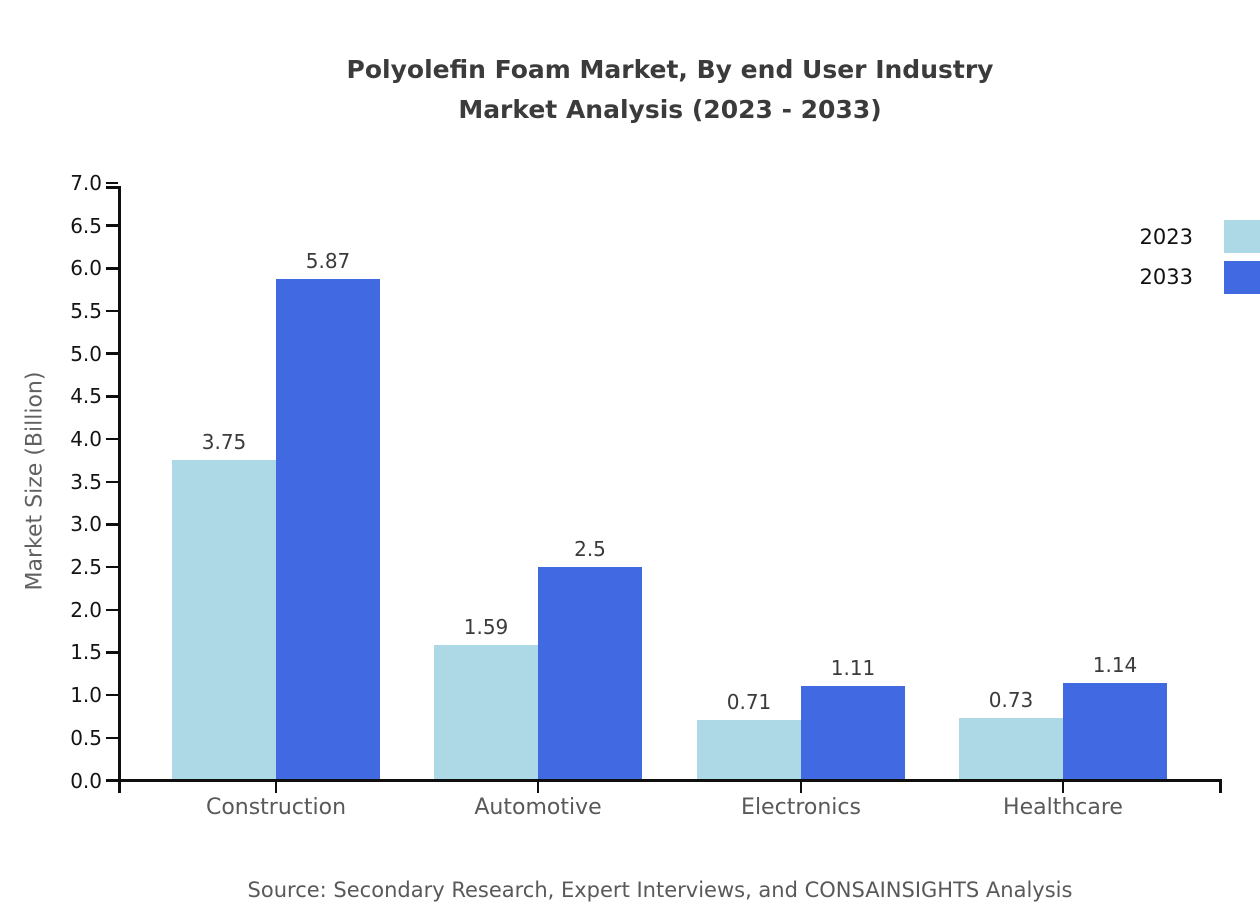 This screenshot has height=920, width=1260. Describe the element at coordinates (119, 489) in the screenshot. I see `y-axis-line` at that location.